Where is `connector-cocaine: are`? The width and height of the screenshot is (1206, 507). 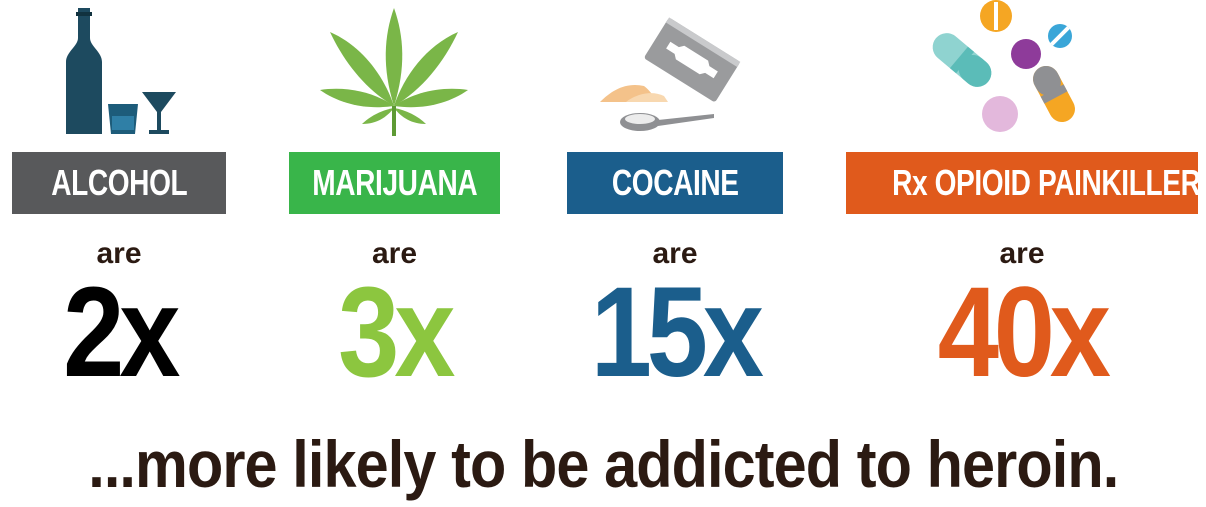
connector-cocaine: are is located at coordinates (675, 253).